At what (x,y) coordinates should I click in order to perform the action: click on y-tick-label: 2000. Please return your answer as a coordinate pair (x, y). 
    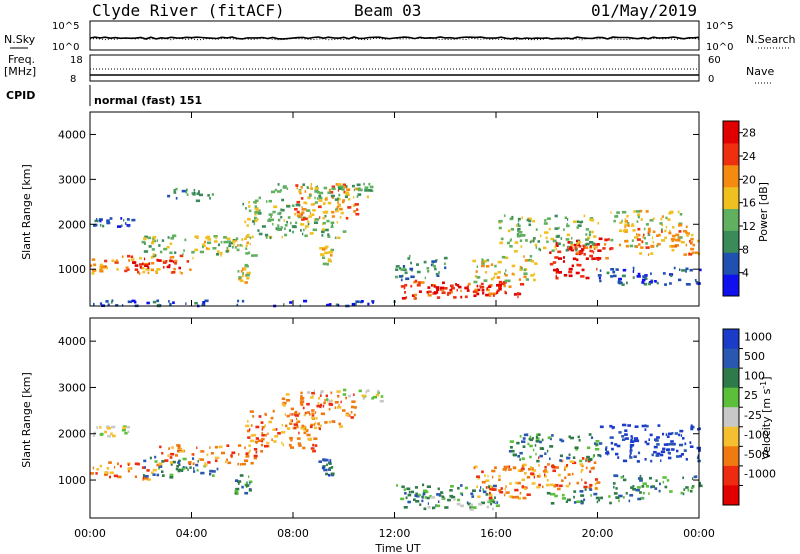
    Looking at the image, I should click on (72, 224).